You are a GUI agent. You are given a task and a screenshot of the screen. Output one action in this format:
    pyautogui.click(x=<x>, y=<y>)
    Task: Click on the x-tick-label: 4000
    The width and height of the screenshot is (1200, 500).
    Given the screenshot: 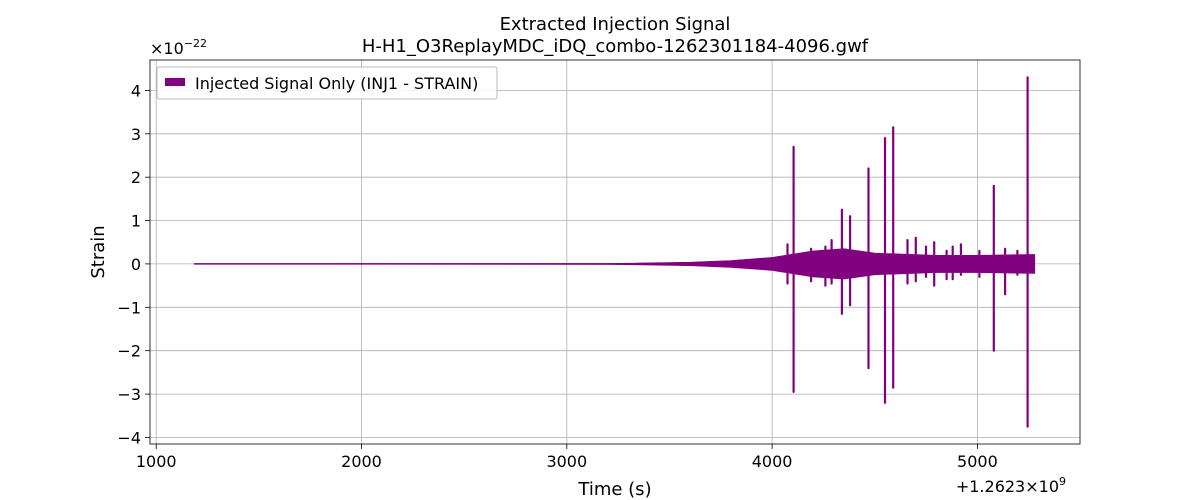 What is the action you would take?
    pyautogui.click(x=772, y=461)
    